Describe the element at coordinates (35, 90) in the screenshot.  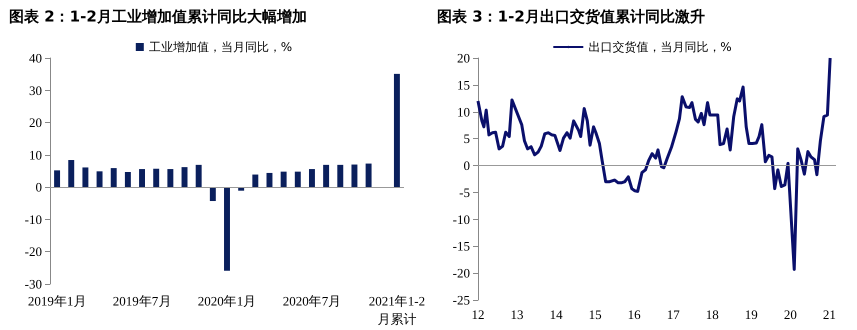
I see `y-tick-label: 30` at that location.